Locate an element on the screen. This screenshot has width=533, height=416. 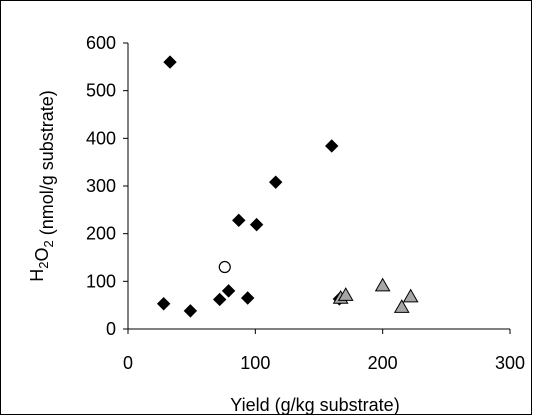
x-tick-label: 100 is located at coordinates (255, 363).